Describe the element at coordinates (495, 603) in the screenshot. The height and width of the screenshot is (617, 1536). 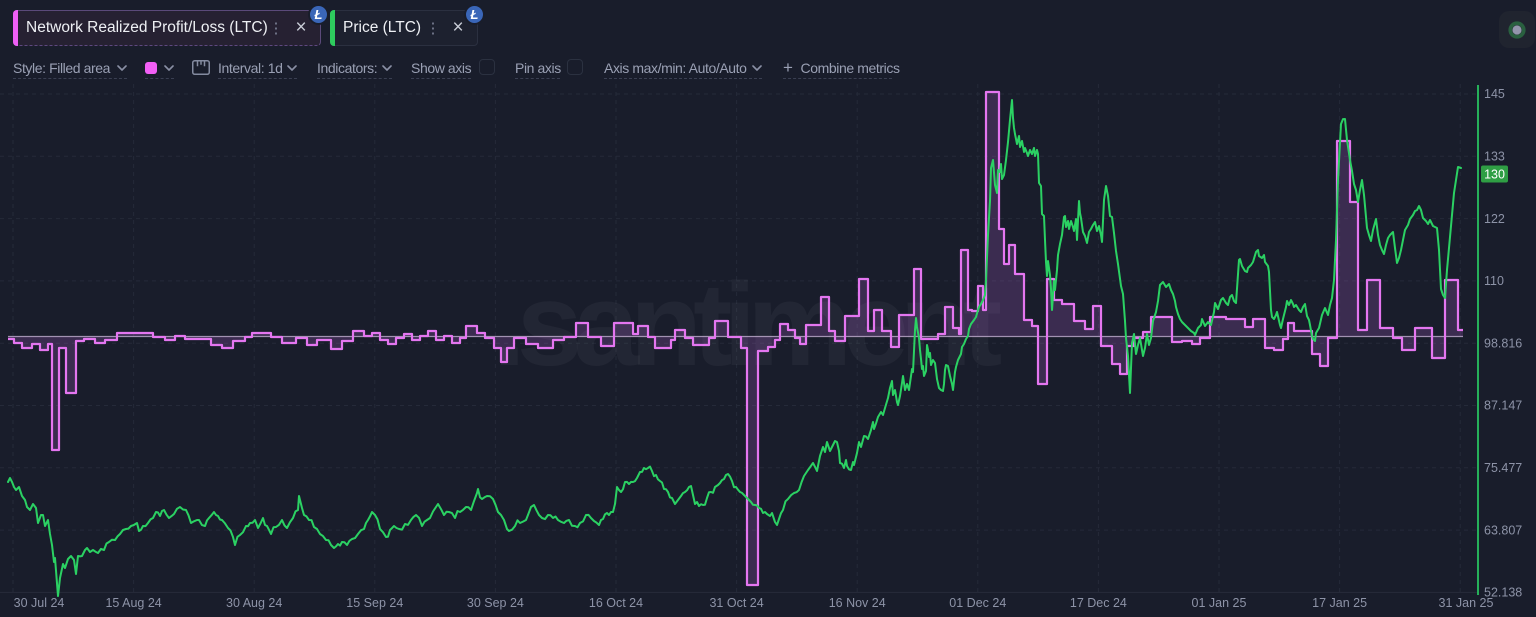
I see `svg-text: 30 Sep 24` at that location.